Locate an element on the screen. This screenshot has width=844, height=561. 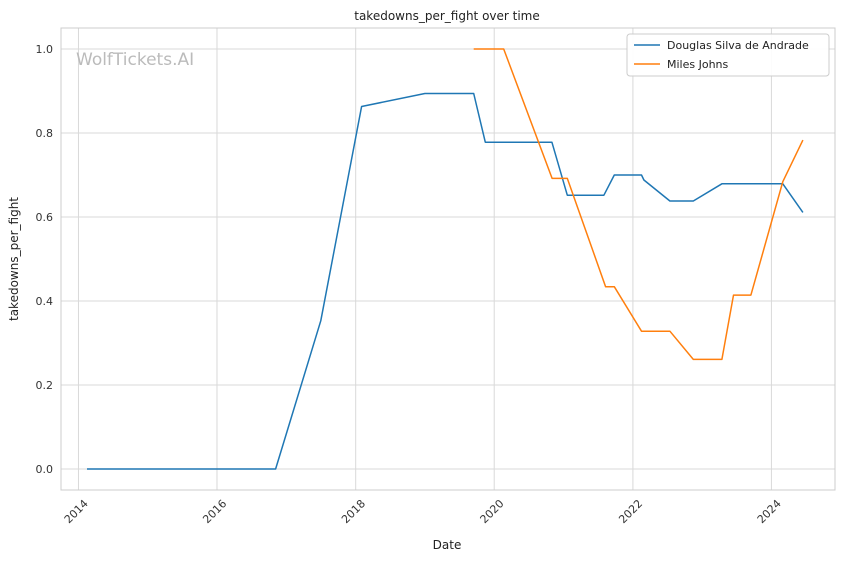
legend-box is located at coordinates (728, 55).